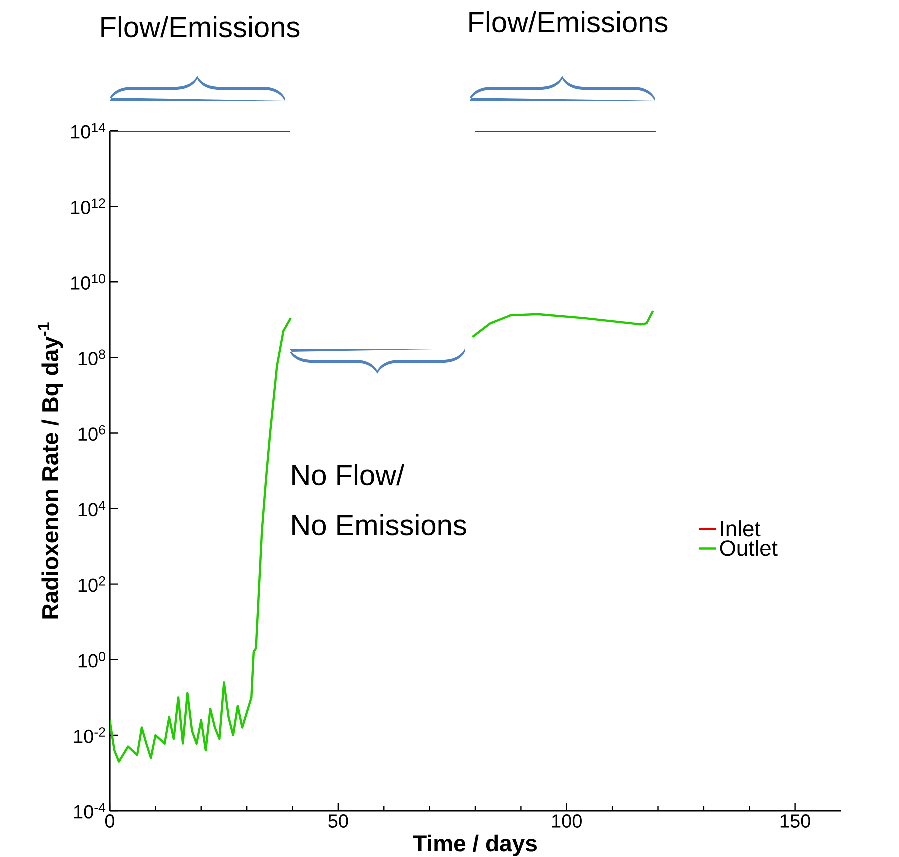  Describe the element at coordinates (92, 660) in the screenshot. I see `y-tick-label: 10$^{0}$` at that location.